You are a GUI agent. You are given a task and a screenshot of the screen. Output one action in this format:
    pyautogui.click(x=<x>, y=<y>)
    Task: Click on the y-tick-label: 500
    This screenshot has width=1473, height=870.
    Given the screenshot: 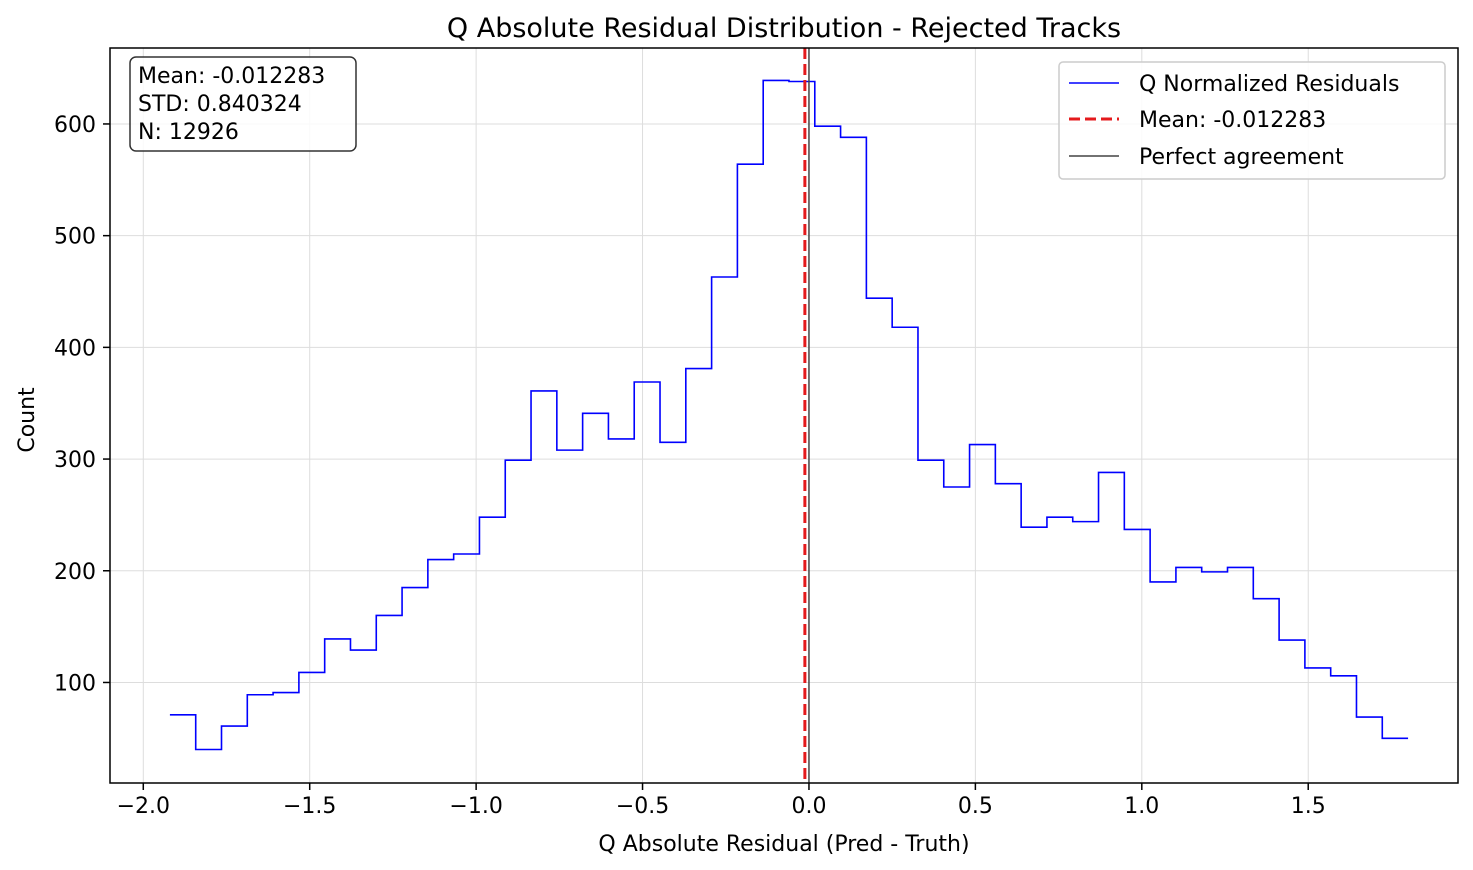 What is the action you would take?
    pyautogui.click(x=75, y=237)
    